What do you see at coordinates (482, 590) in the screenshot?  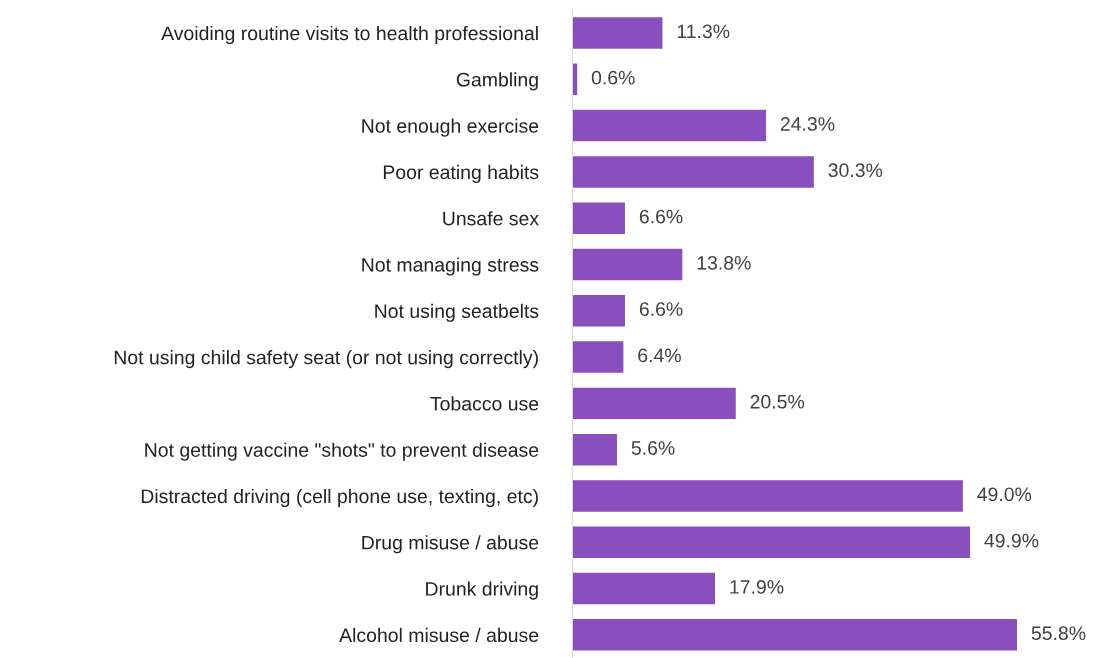 I see `y-tick-label: Drunk driving` at bounding box center [482, 590].